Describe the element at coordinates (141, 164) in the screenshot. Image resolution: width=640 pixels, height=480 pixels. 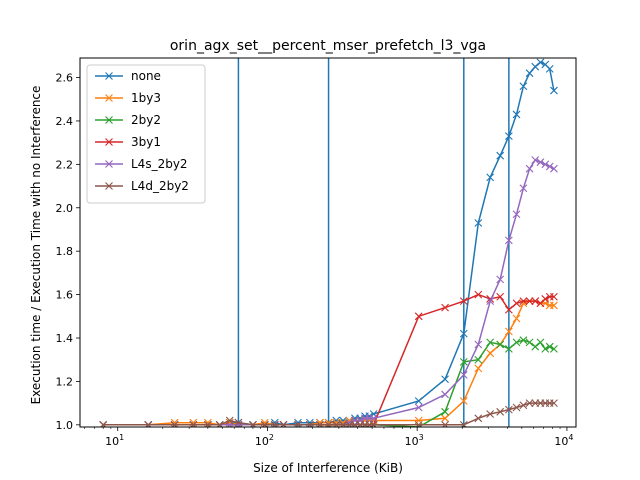
I see `legend-item-L4s_2by2: L4s_2by2` at that location.